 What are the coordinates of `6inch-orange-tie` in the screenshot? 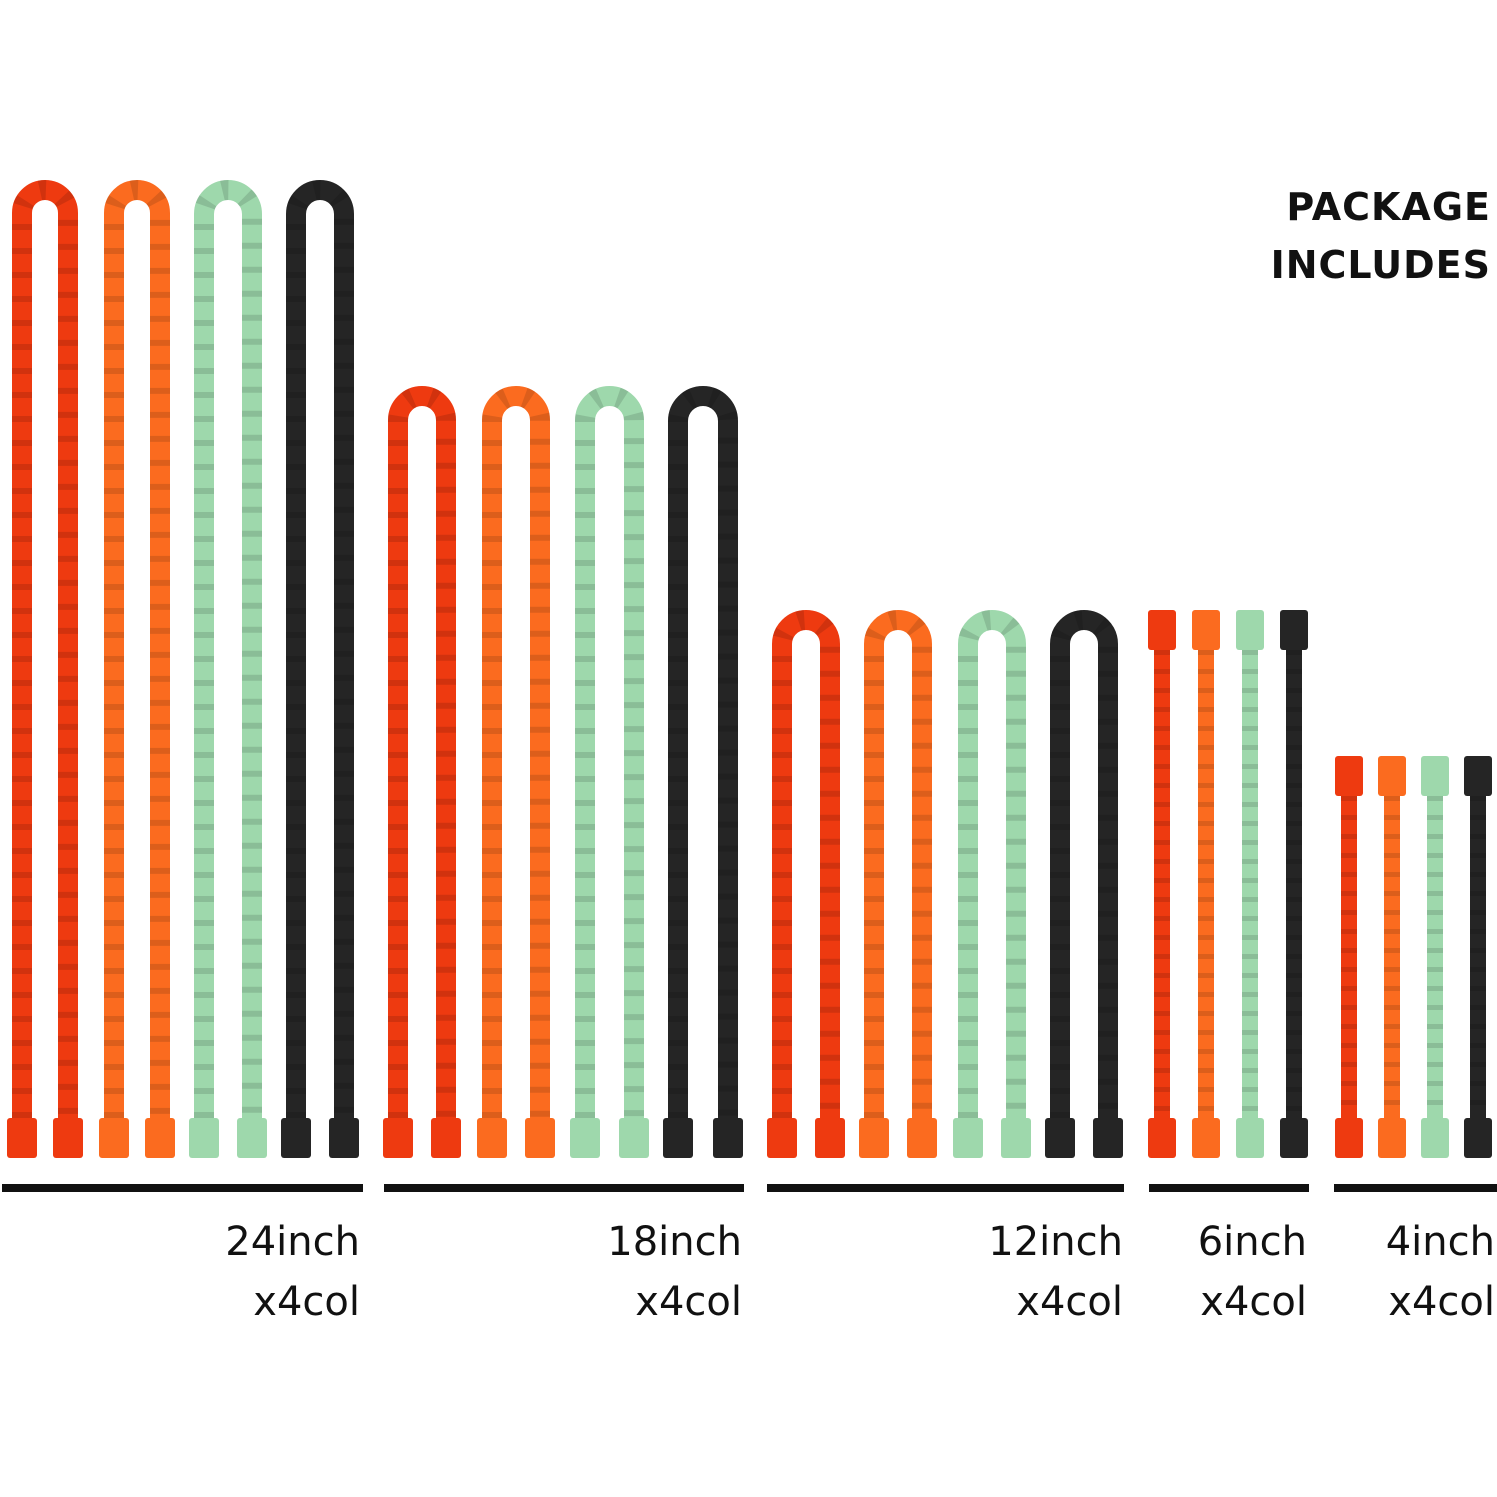 It's located at (1206, 884).